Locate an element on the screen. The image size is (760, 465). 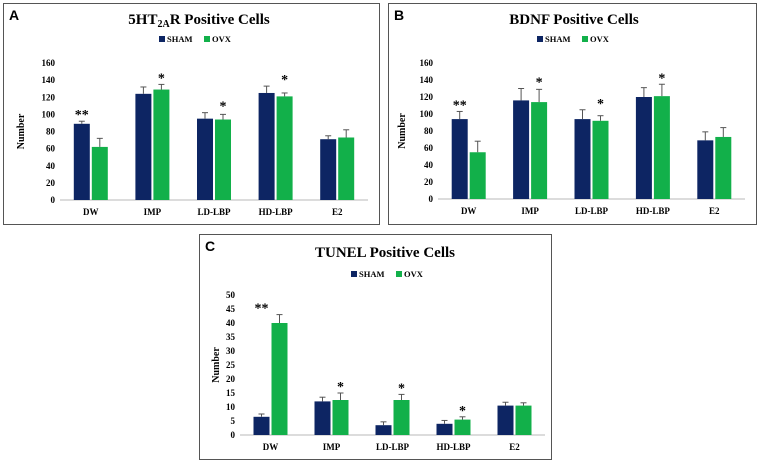
y-tick-label: 30 is located at coordinates (231, 351).